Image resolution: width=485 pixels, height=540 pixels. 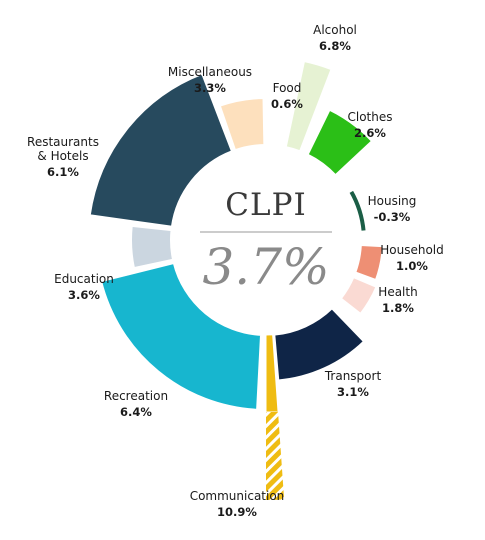 What do you see at coordinates (319, 344) in the screenshot?
I see `segment-transport` at bounding box center [319, 344].